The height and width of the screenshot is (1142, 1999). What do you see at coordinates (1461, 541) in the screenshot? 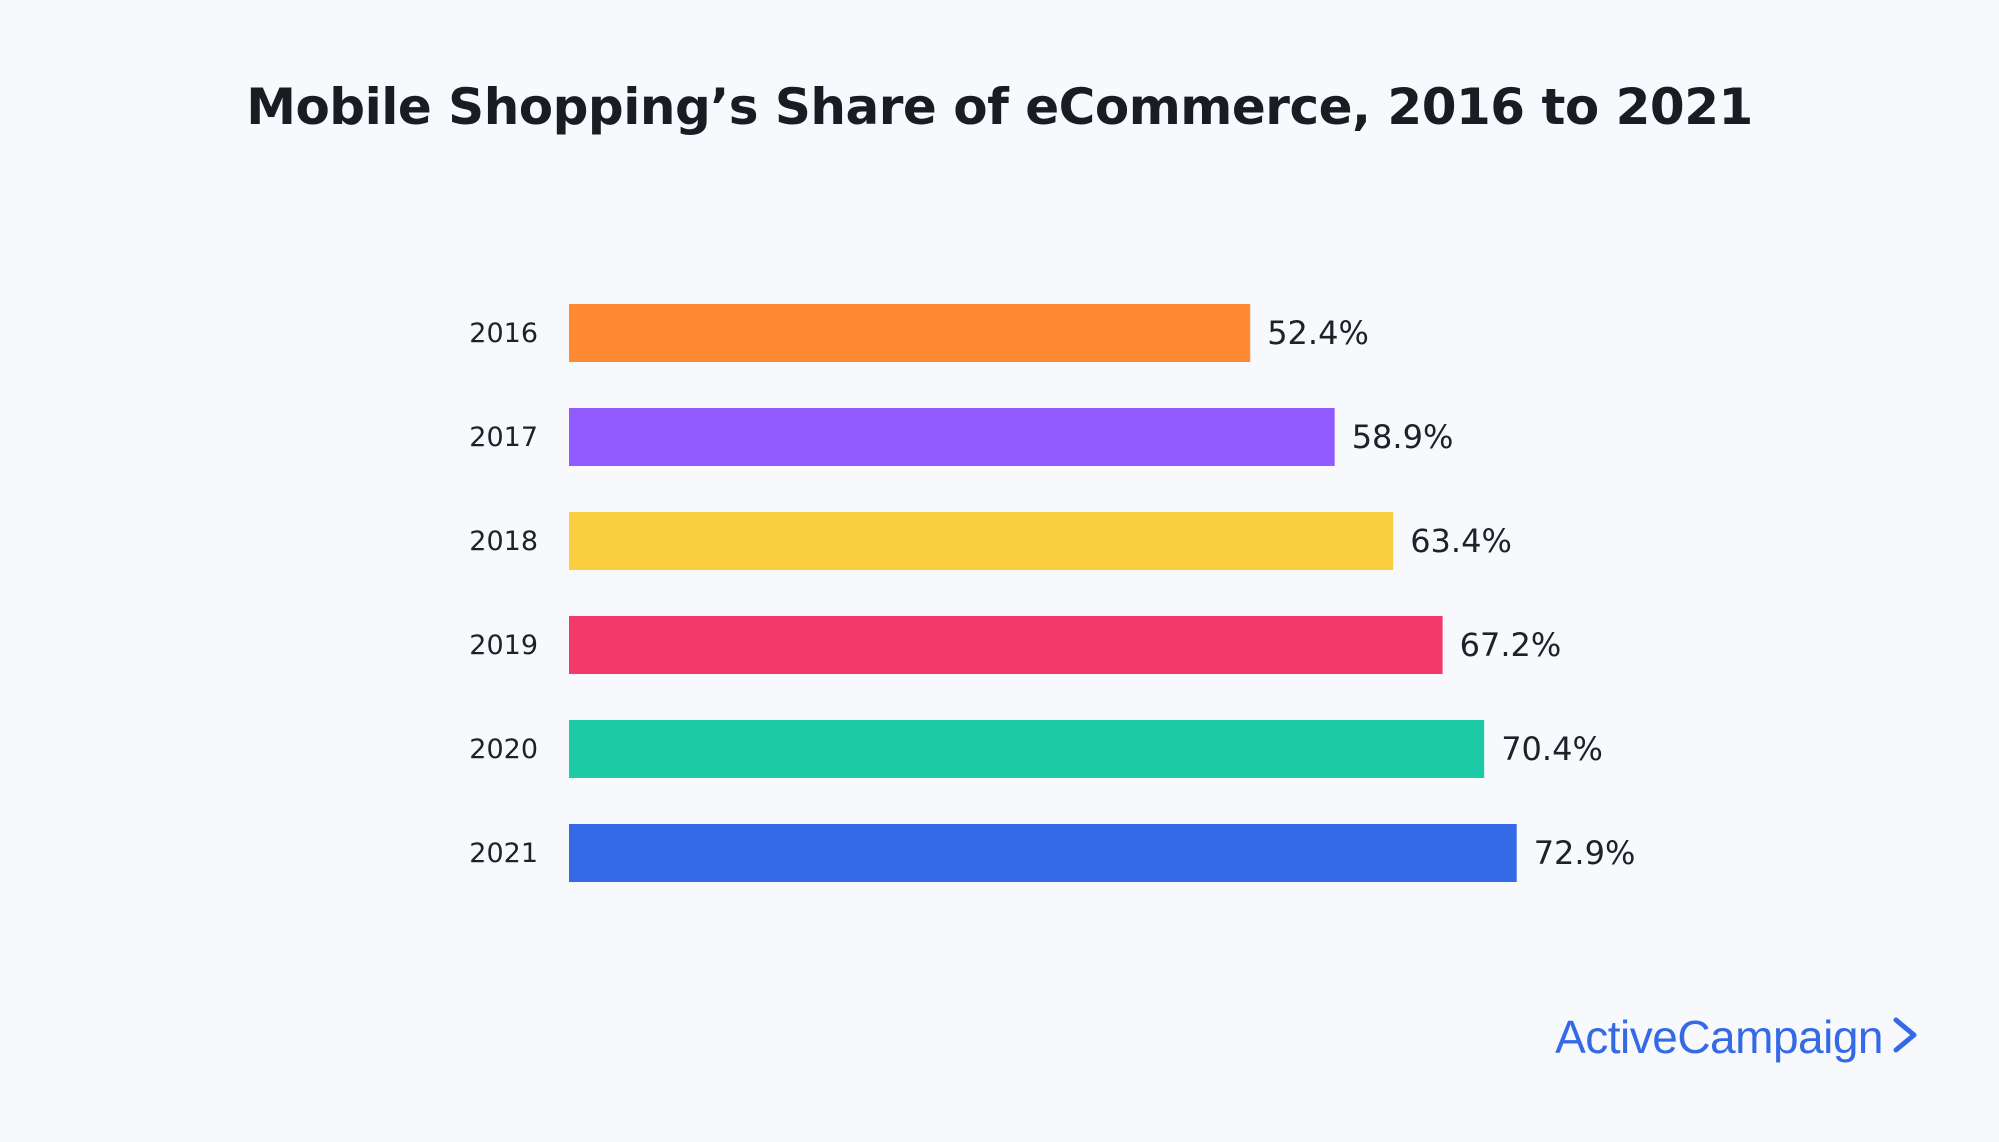
I see `value-label-2018: 63.4%` at bounding box center [1461, 541].